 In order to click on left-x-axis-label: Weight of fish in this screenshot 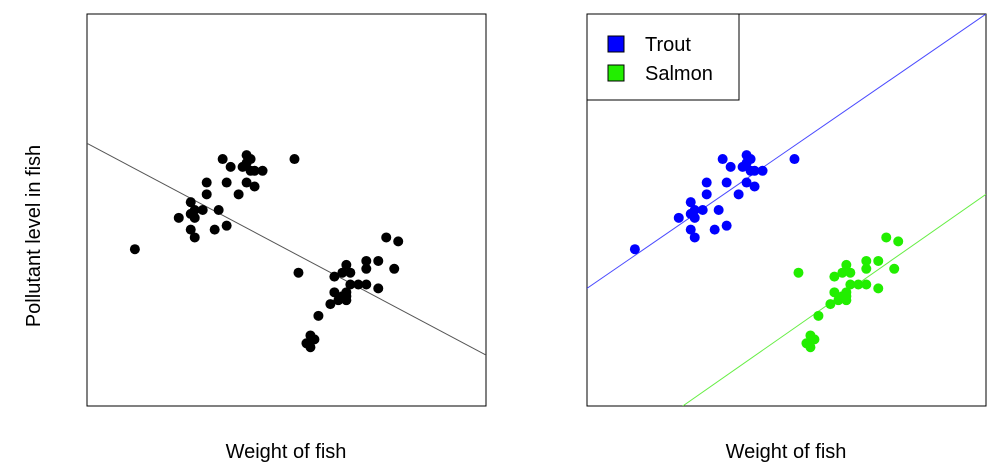, I will do `click(286, 452)`.